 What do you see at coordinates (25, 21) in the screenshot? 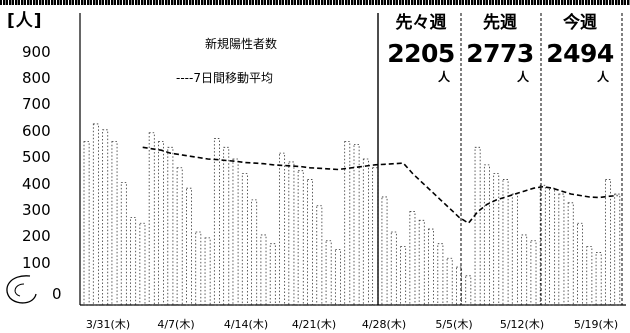
I see `y-axis-unit: [人]` at bounding box center [25, 21].